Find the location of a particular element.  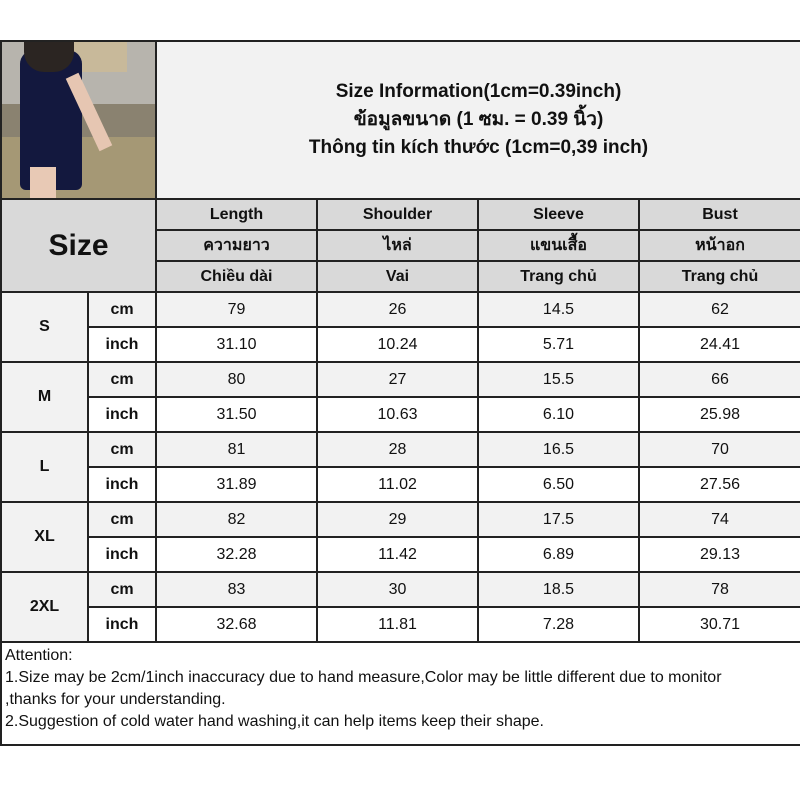

measurement-cell: 16.5 is located at coordinates (558, 449).